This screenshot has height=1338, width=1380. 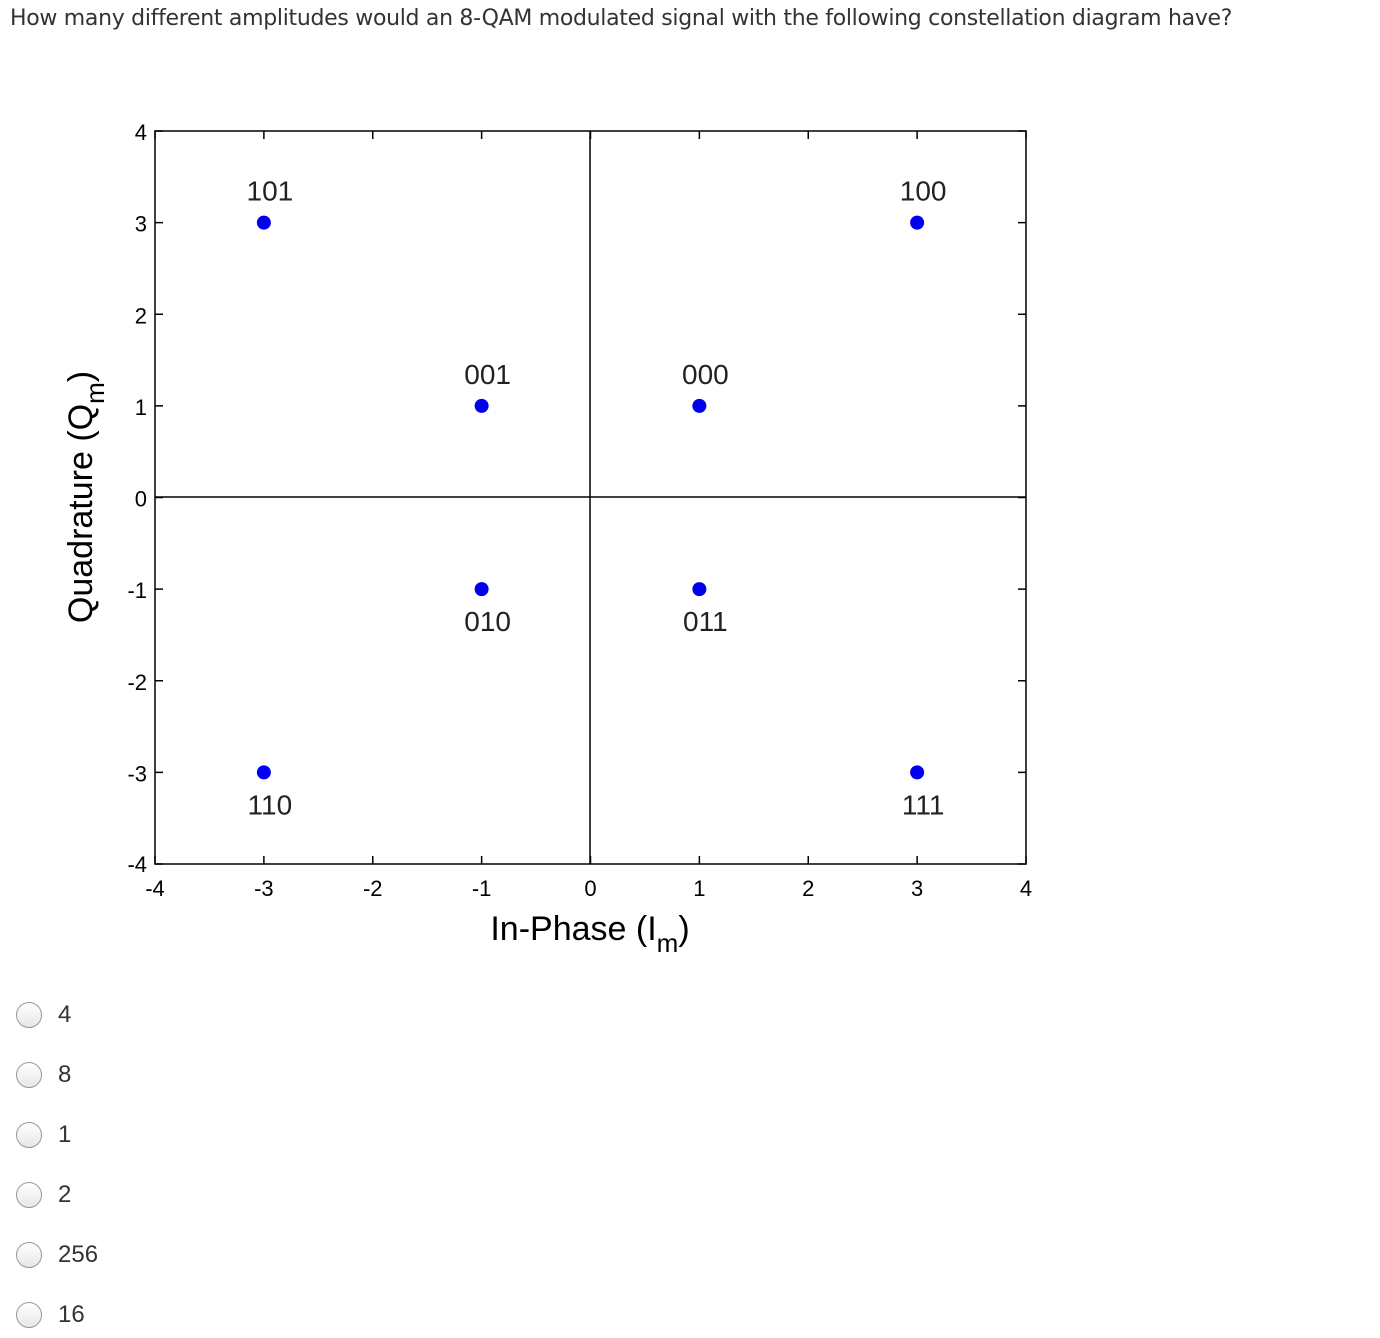 I want to click on y-tick-label: -2, so click(x=137, y=682).